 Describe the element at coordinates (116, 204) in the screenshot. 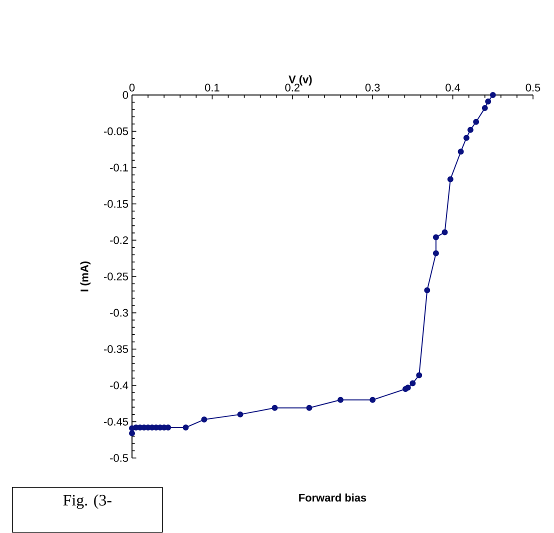

I see `y-tick-label: -0.15` at that location.